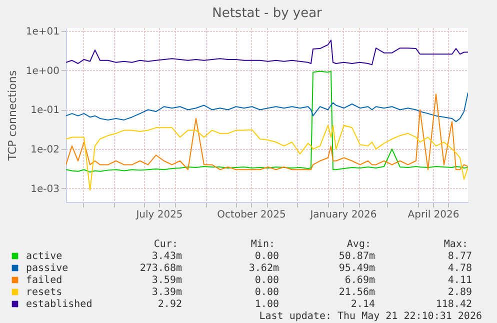 This screenshot has height=323, width=497. I want to click on text: 3.59m, so click(167, 280).